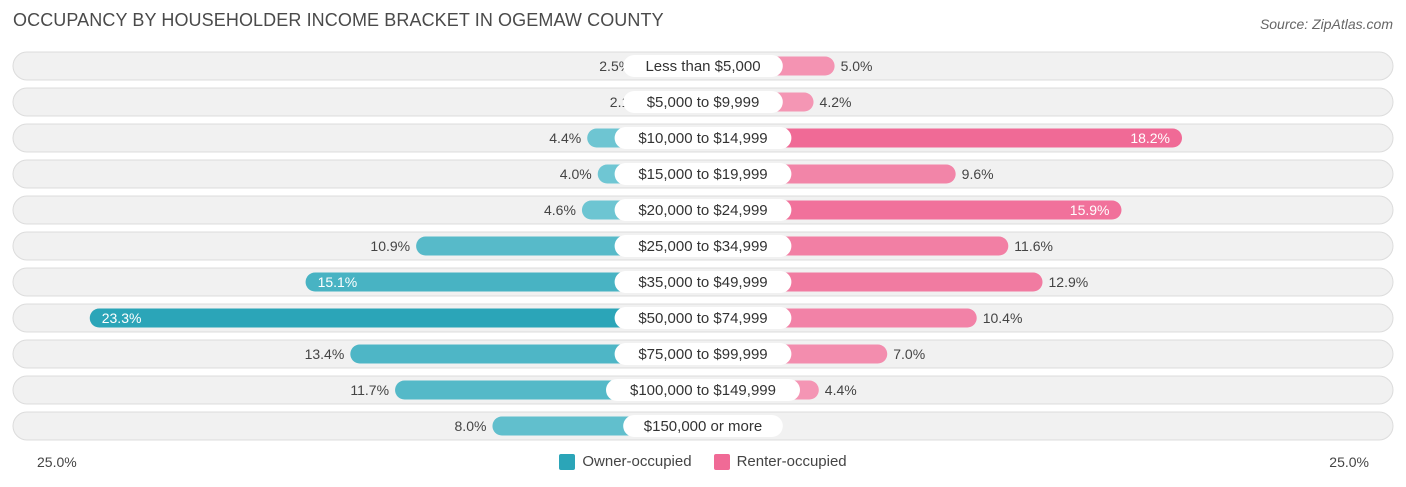 The image size is (1406, 487). Describe the element at coordinates (1003, 318) in the screenshot. I see `renter-value-label: 10.4%` at that location.